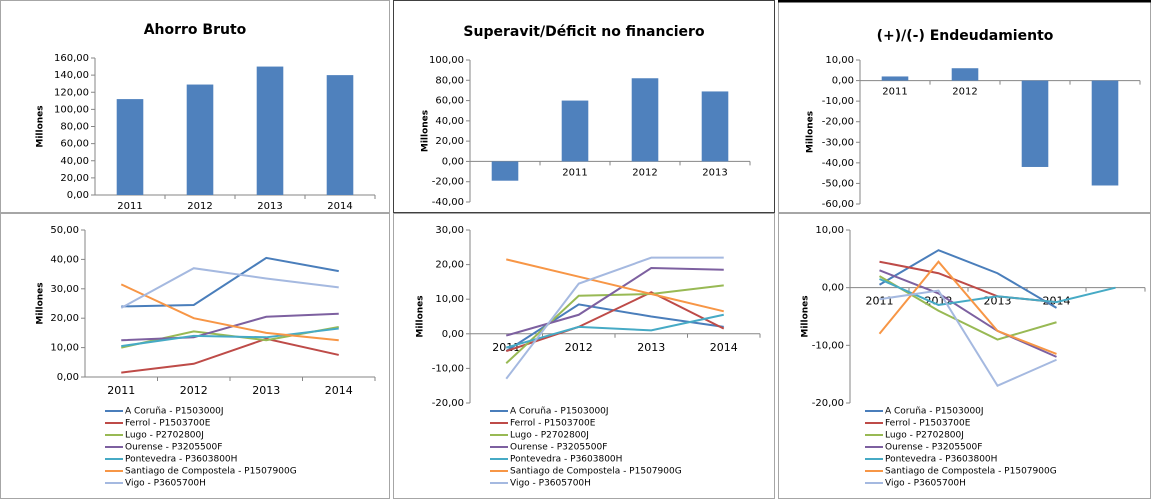 The height and width of the screenshot is (499, 1151). I want to click on chart-title: (+)/(-) Endeudamiento, so click(965, 36).